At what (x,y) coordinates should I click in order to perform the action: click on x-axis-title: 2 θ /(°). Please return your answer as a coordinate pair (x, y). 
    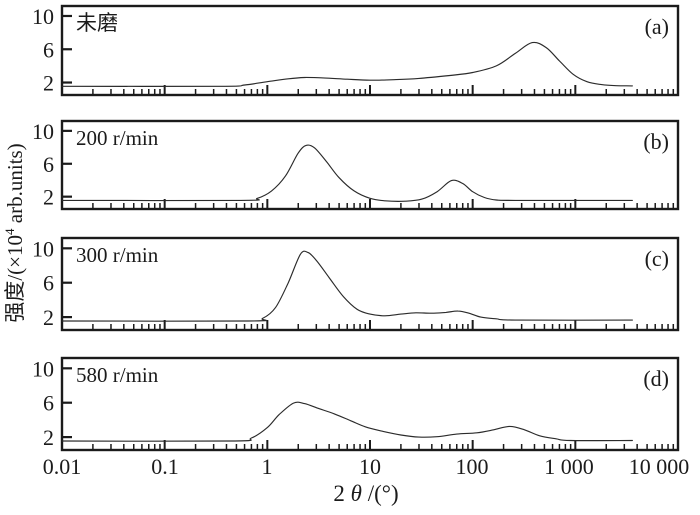
    Looking at the image, I should click on (365, 494).